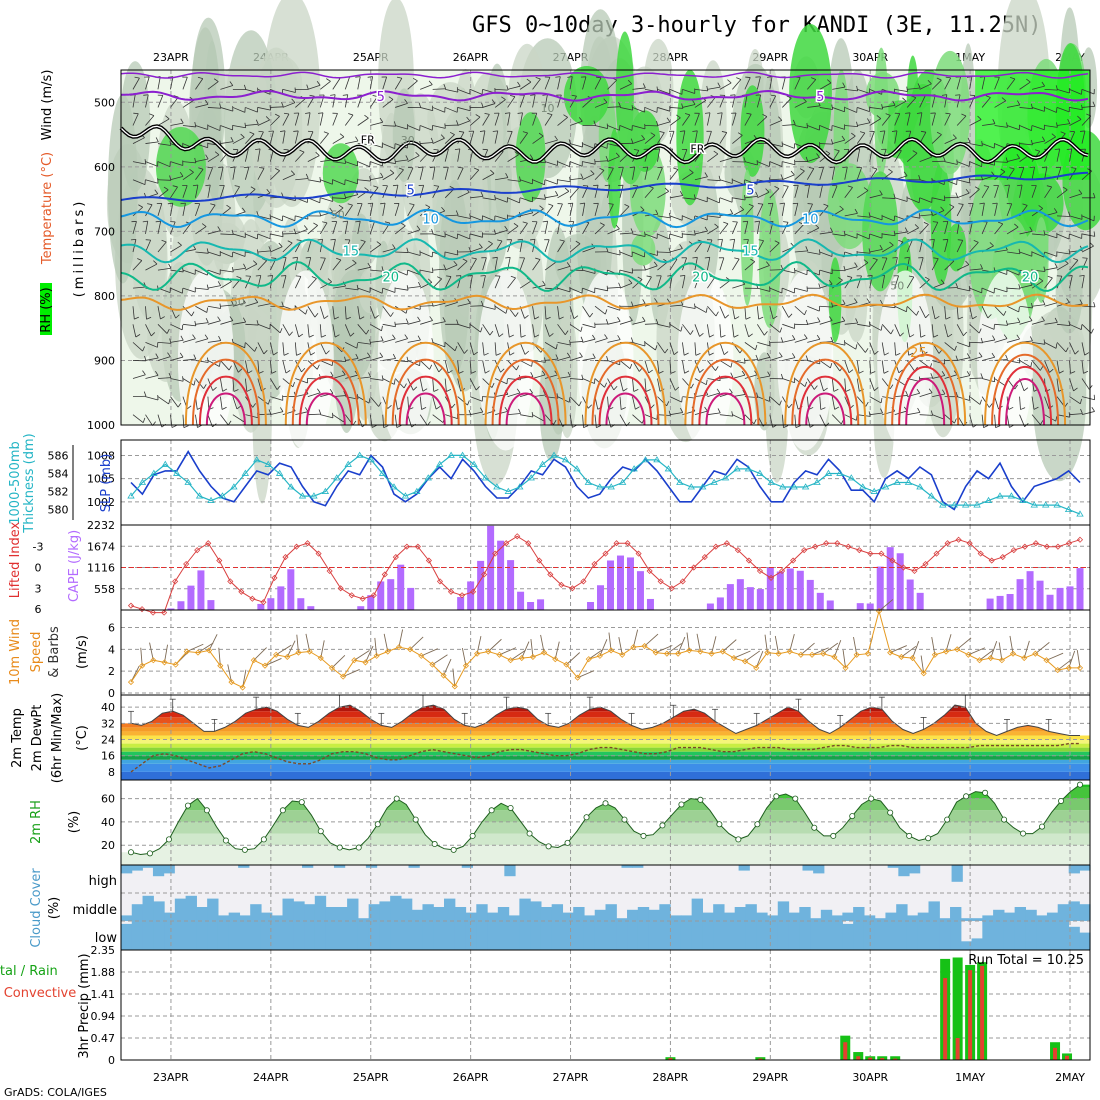  Describe the element at coordinates (111, 671) in the screenshot. I see `y-tick-label: 2` at that location.